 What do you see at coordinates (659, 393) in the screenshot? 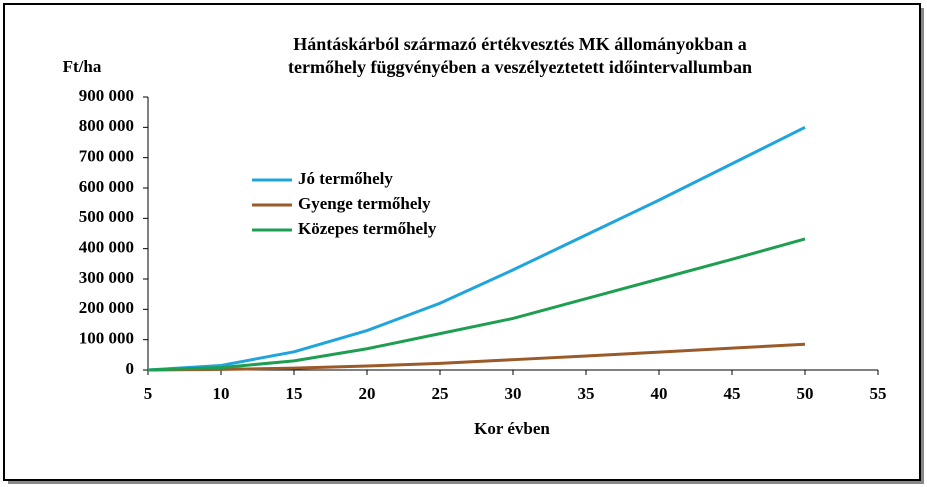
I see `x-tick-label: 40` at bounding box center [659, 393].